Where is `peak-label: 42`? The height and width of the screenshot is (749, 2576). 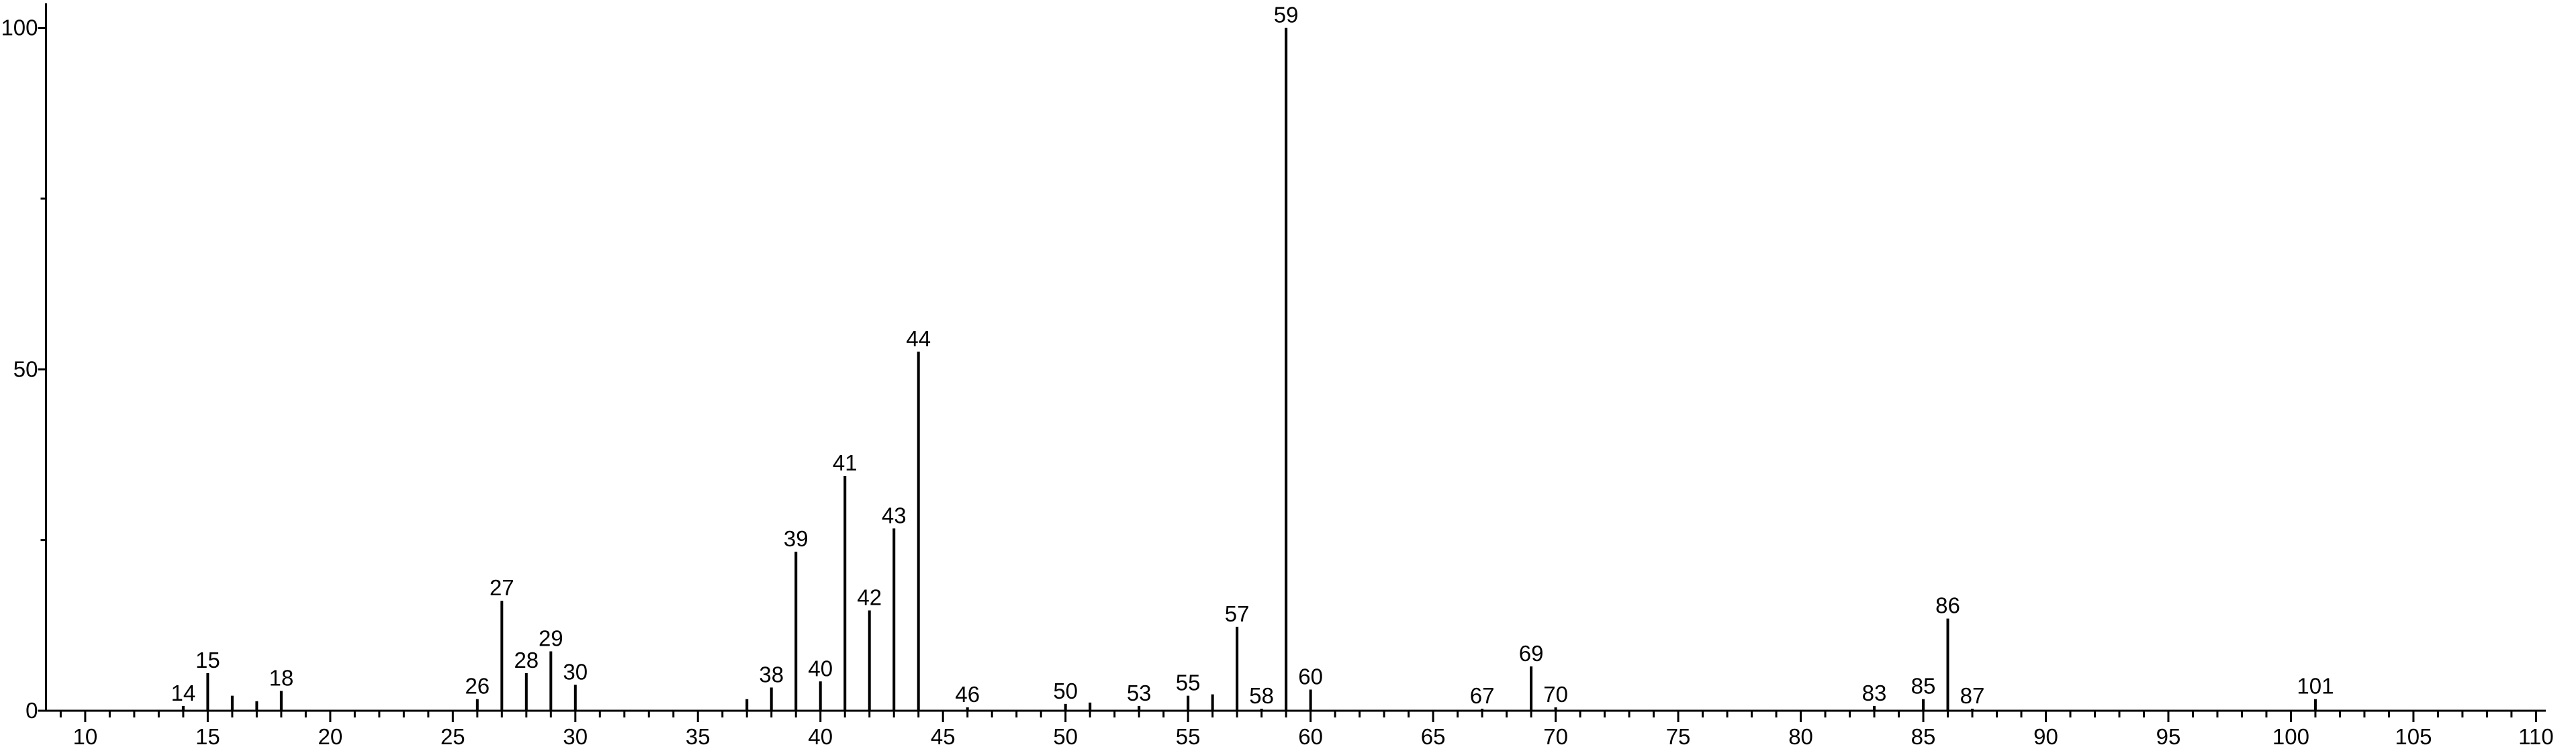
peak-label: 42 is located at coordinates (869, 597).